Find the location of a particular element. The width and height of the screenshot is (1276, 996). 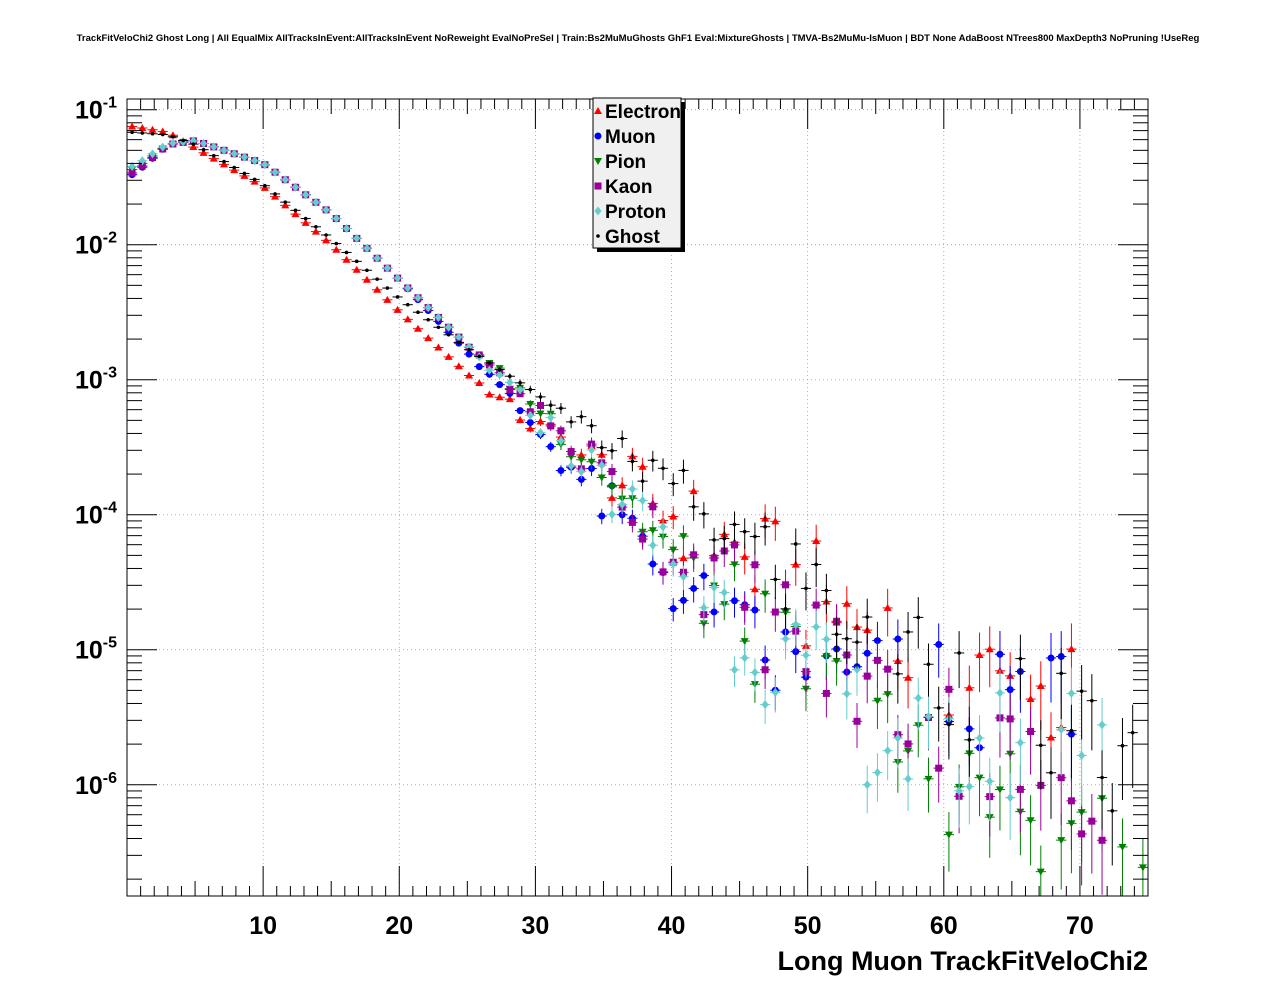

legend-label: Electron is located at coordinates (643, 112).